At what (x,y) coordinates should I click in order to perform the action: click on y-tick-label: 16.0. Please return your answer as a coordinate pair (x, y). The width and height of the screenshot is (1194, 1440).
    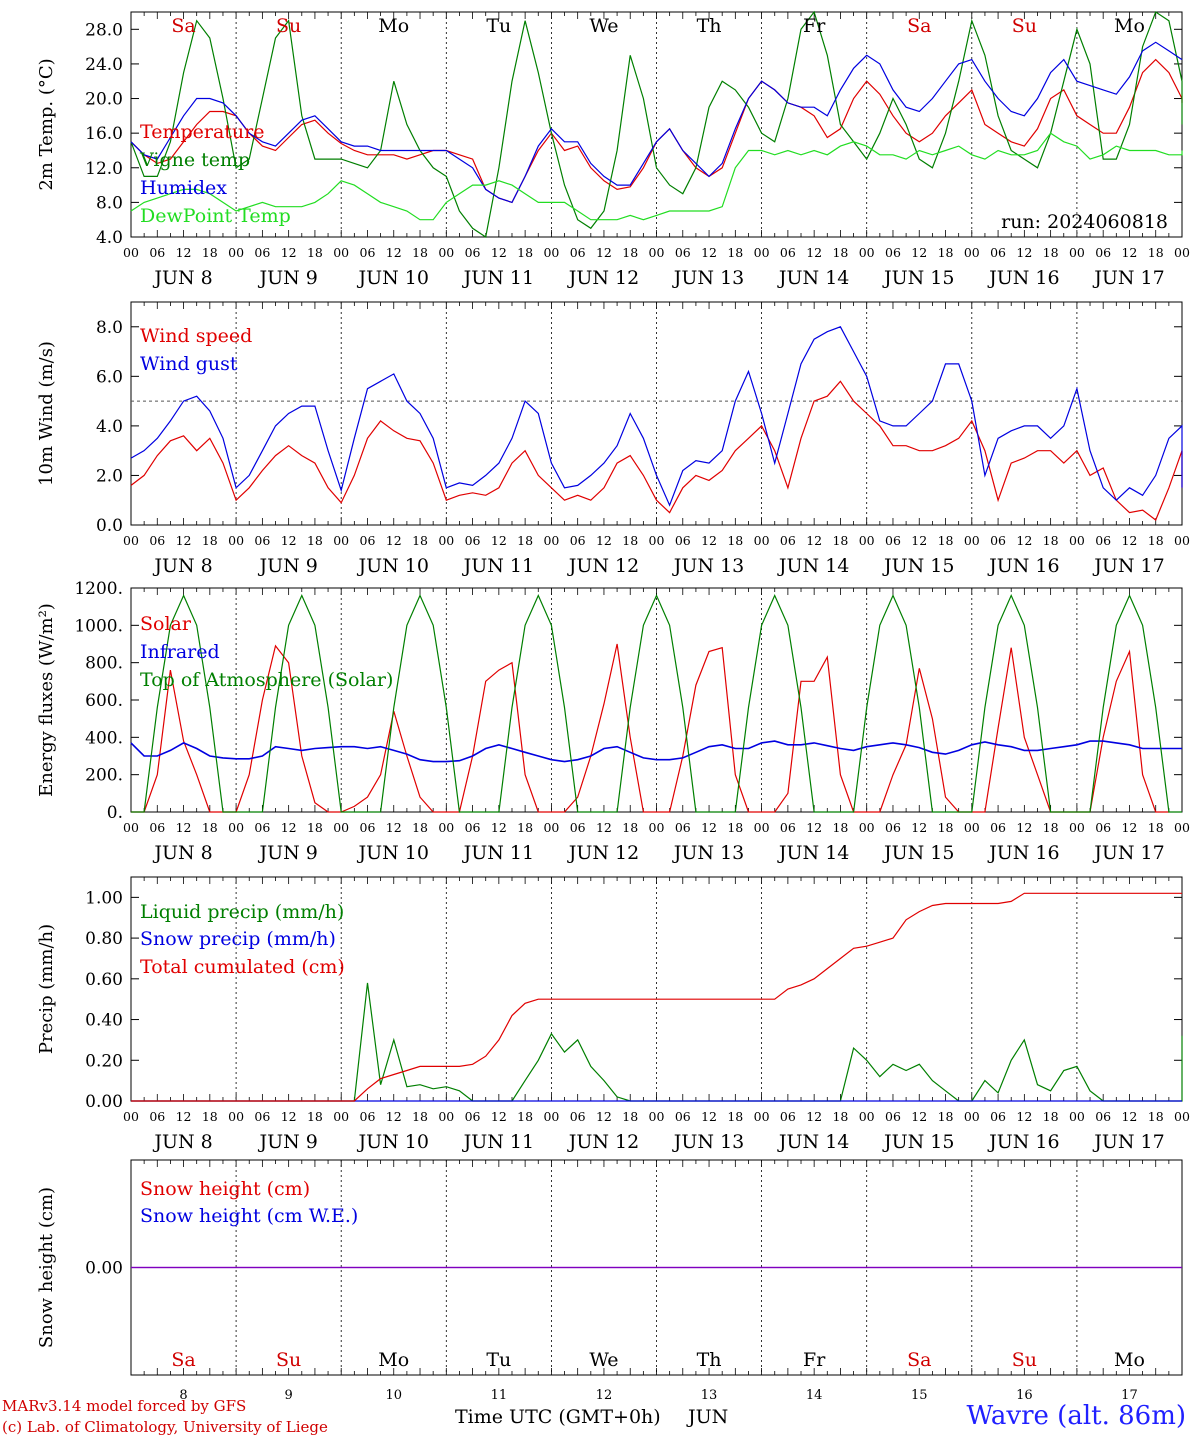
    Looking at the image, I should click on (104, 134).